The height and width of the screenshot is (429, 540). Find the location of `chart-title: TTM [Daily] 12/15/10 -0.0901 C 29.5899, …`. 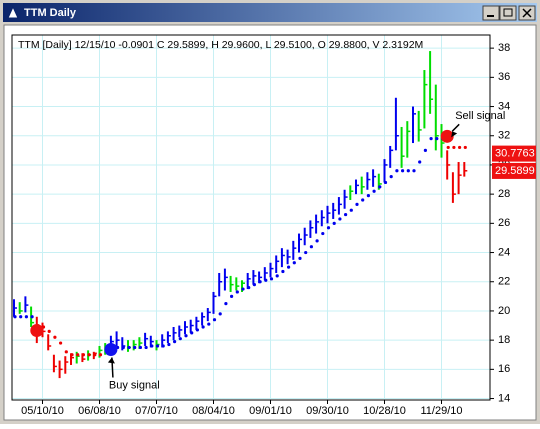

chart-title: TTM [Daily] 12/15/10 -0.0901 C 29.5899, … is located at coordinates (220, 45).